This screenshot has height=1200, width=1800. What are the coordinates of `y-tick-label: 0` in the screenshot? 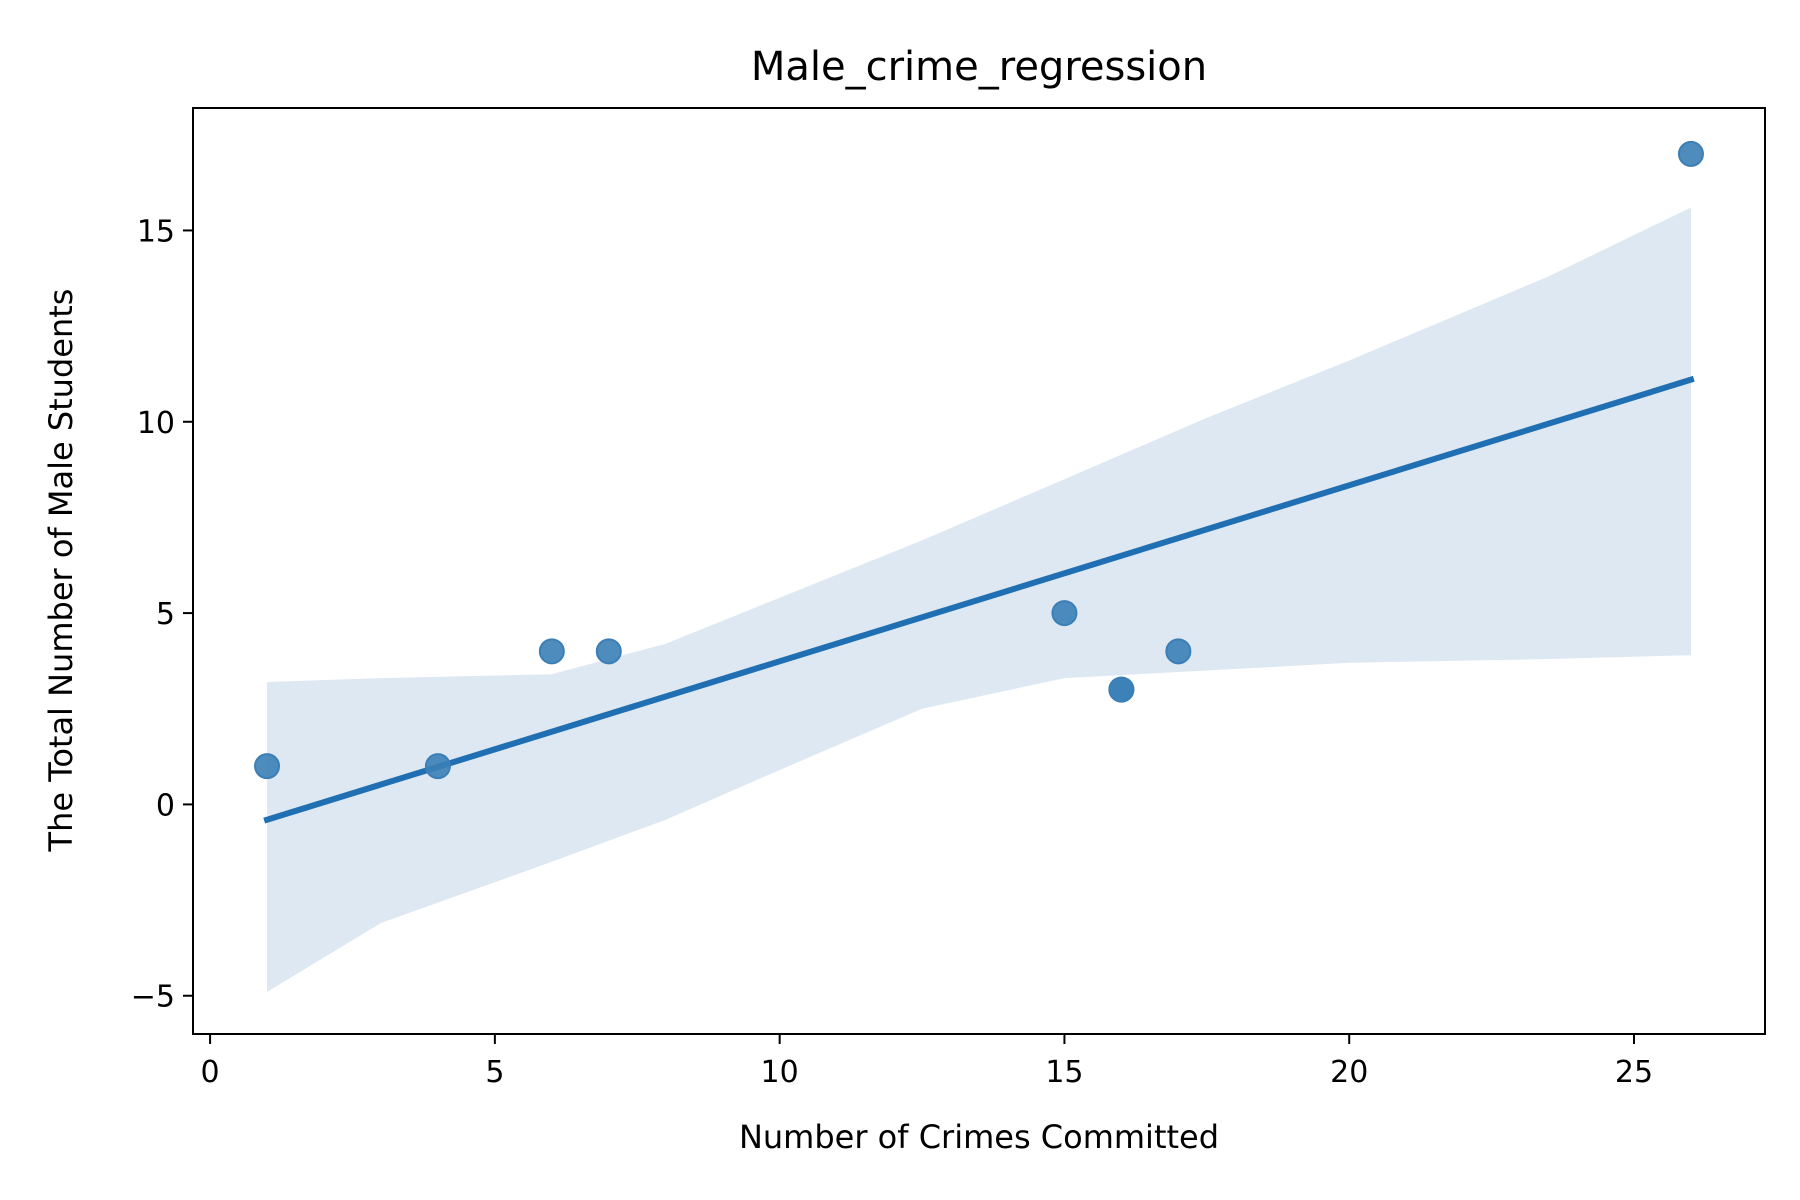 It's located at (165, 805).